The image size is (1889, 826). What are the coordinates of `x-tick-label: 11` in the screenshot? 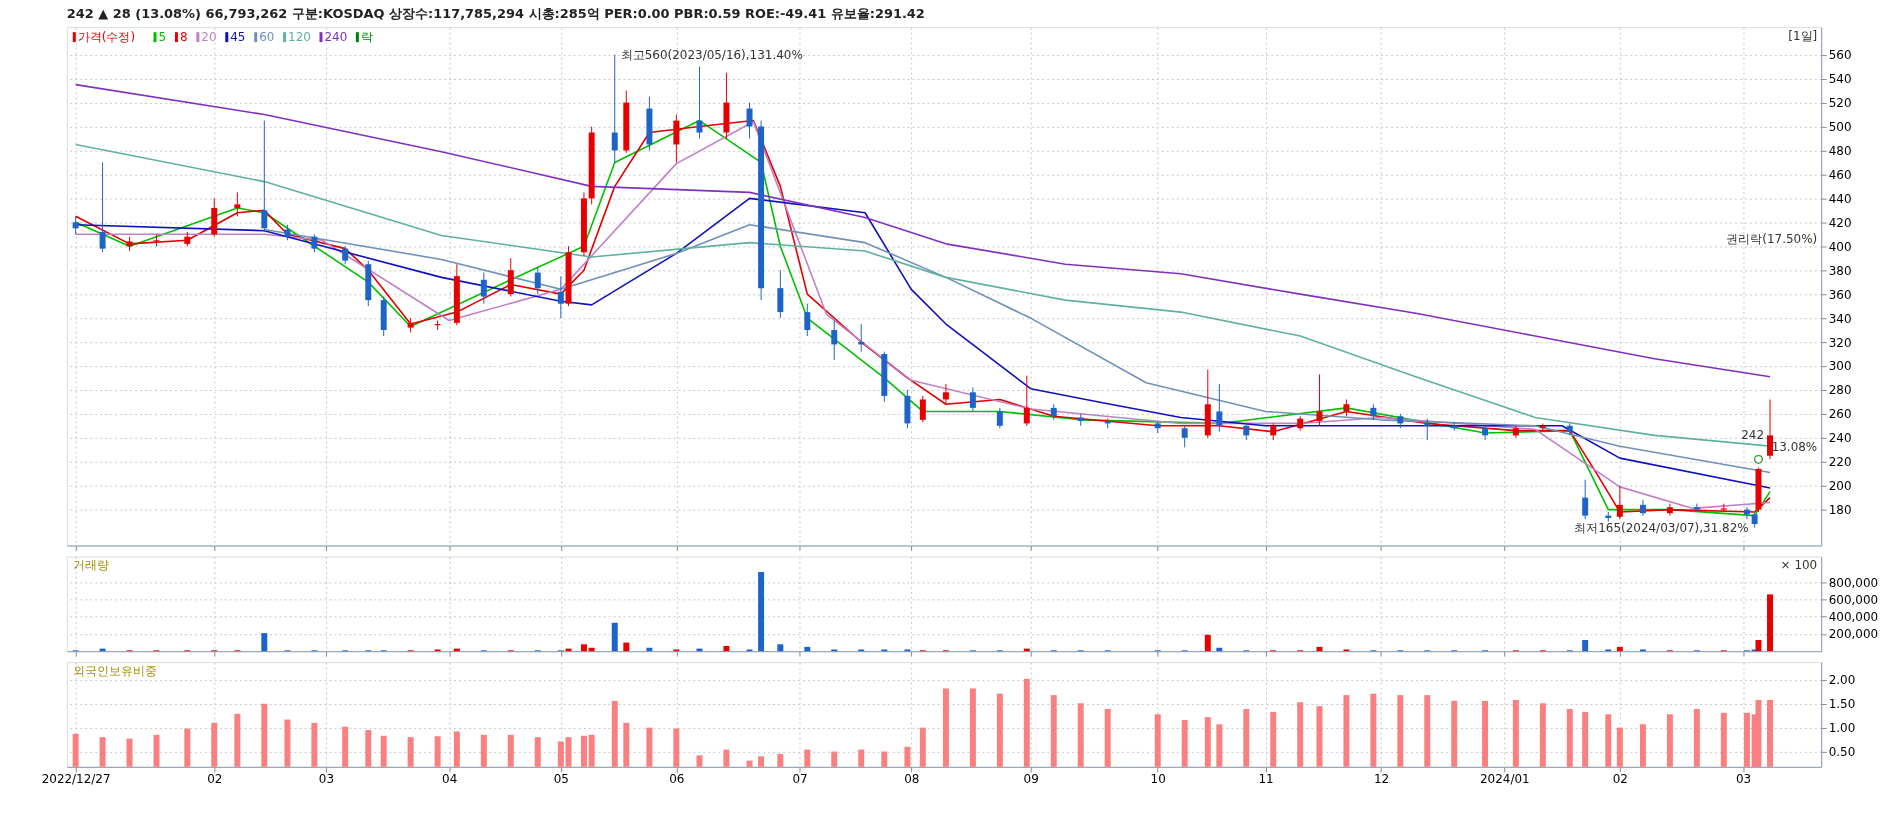 It's located at (1266, 779).